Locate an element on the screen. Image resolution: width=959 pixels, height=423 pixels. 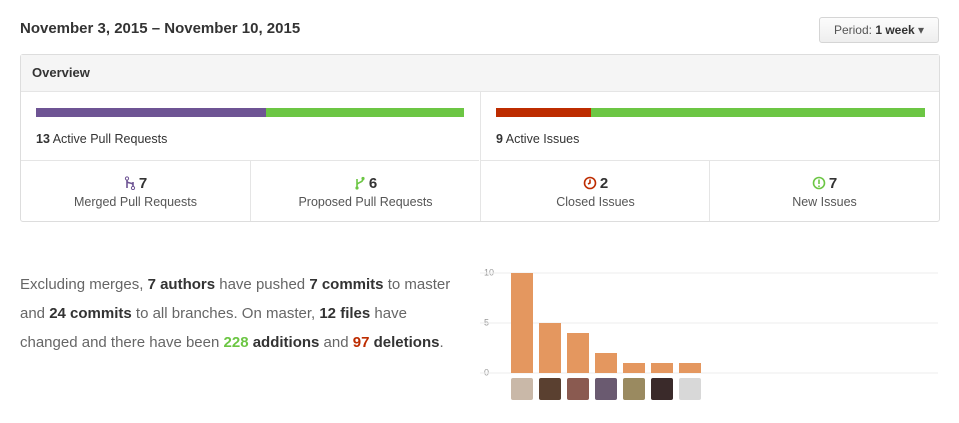
stat-value: 6 is located at coordinates (373, 183).